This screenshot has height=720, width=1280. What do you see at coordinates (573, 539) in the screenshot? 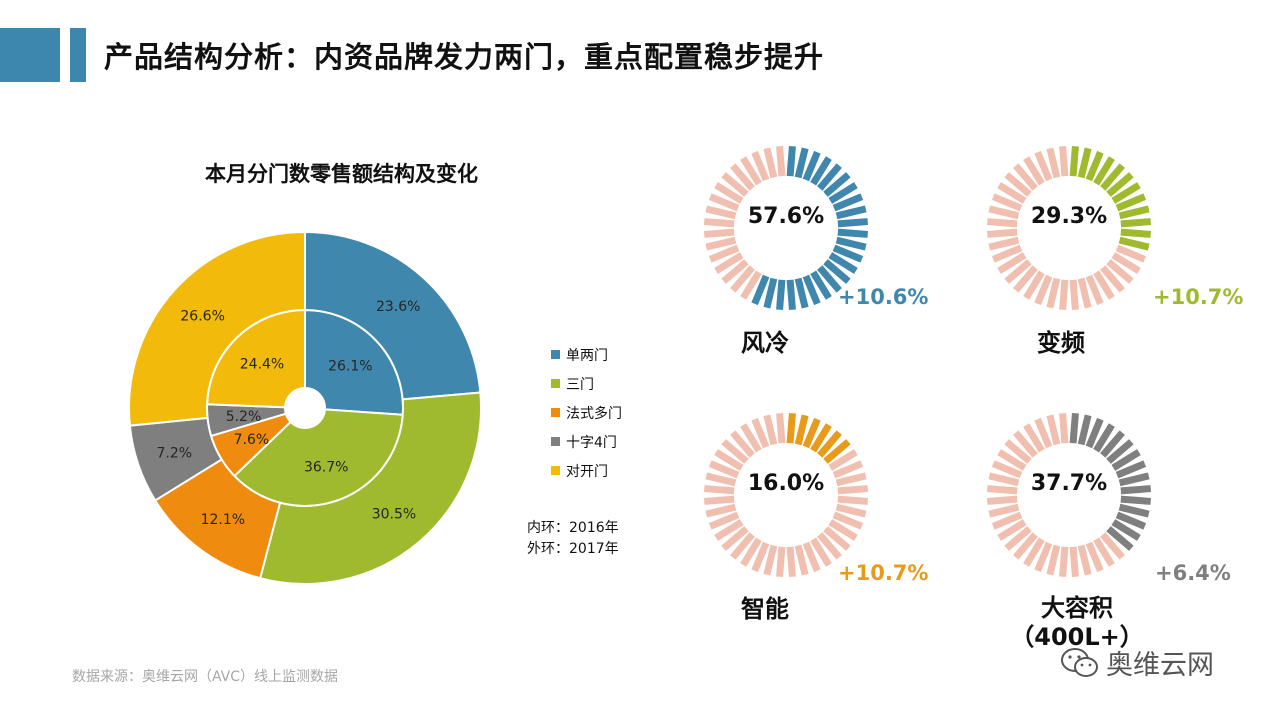
I see `ring-note: 内环：2016年 外环：2017年` at bounding box center [573, 539].